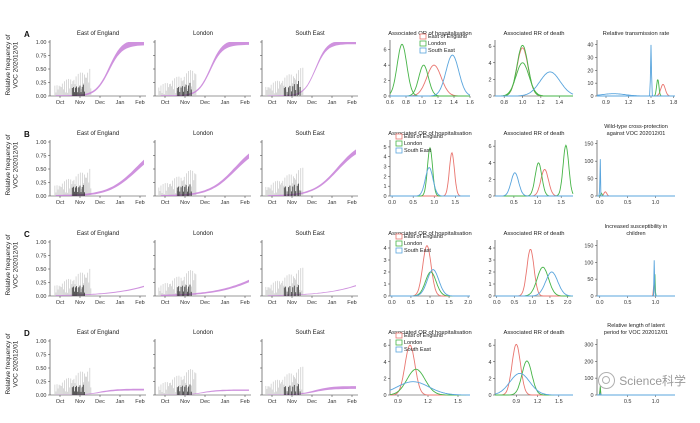 The width and height of the screenshot is (700, 423). What do you see at coordinates (504, 103) in the screenshot?
I see `x-tick-label: 0.8` at bounding box center [504, 103].